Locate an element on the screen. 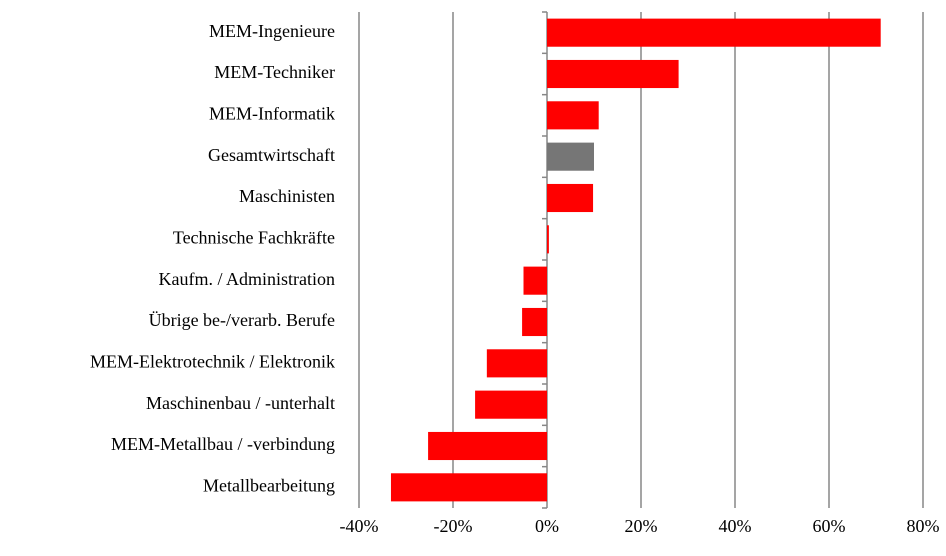  y-tick-label: MEM-Ingenieure is located at coordinates (272, 31).